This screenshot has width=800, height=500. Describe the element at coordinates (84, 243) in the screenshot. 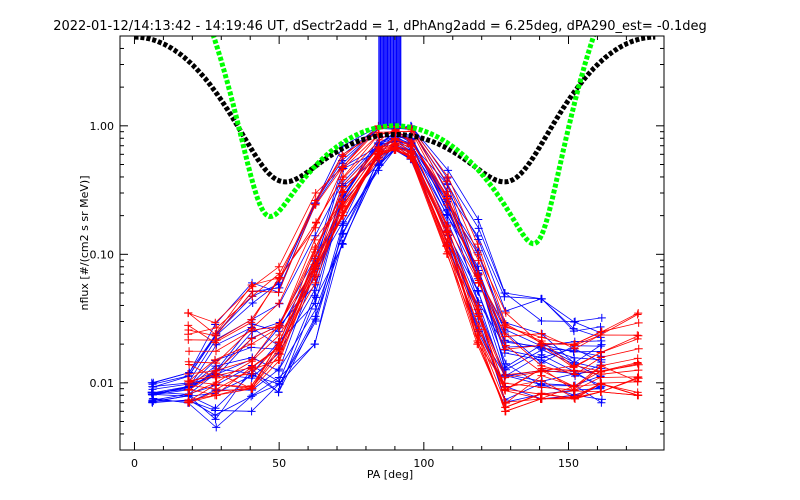

I see `y-axis-label: nflux [#/(cm2 s sr MeV)]` at that location.